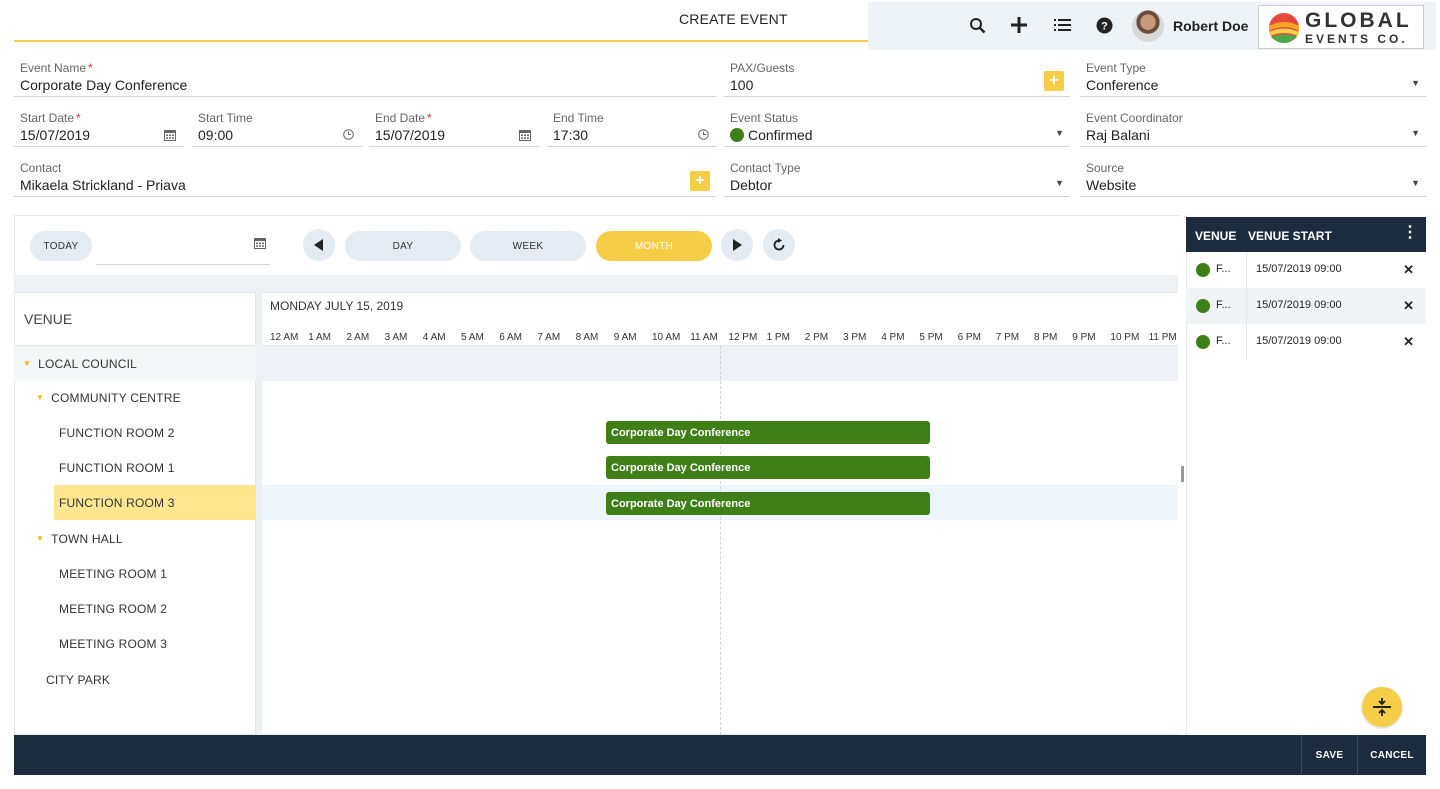 Image resolution: width=1440 pixels, height=789 pixels. I want to click on venue-group-town-hall: ▼ TOWN HALL, so click(79, 538).